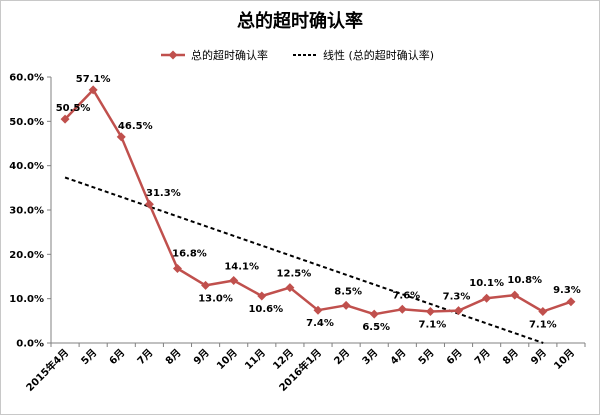 The width and height of the screenshot is (600, 415). Describe the element at coordinates (300, 21) in the screenshot. I see `chart-title: 总的超时确认率` at that location.